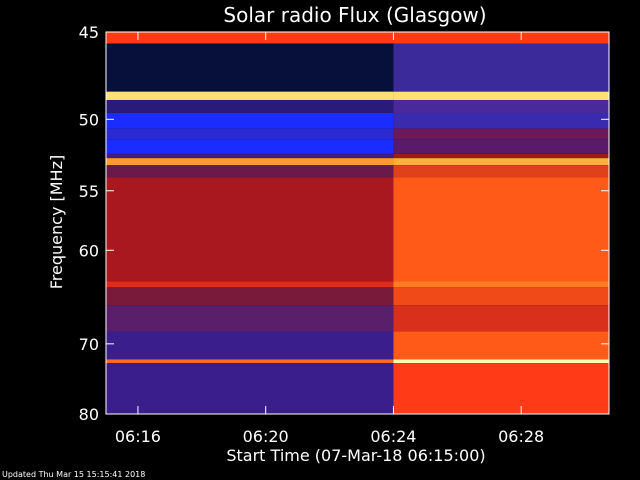 The height and width of the screenshot is (480, 640). What do you see at coordinates (74, 474) in the screenshot?
I see `updated-timestamp: Updated Thu Mar 15 15:15:41 2018` at bounding box center [74, 474].